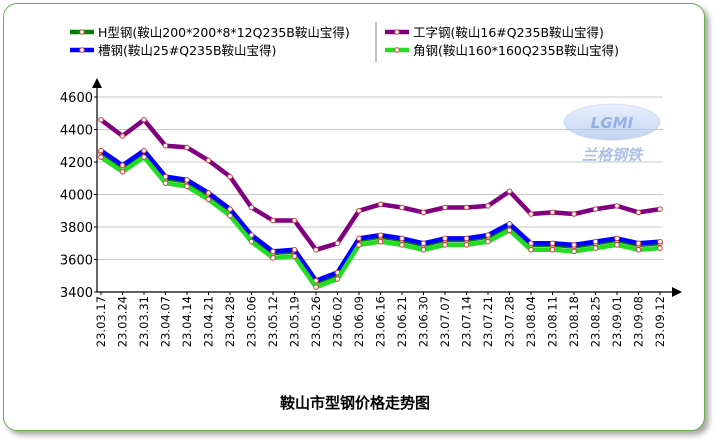  What do you see at coordinates (76, 293) in the screenshot?
I see `y-tick-label: 3400` at bounding box center [76, 293].